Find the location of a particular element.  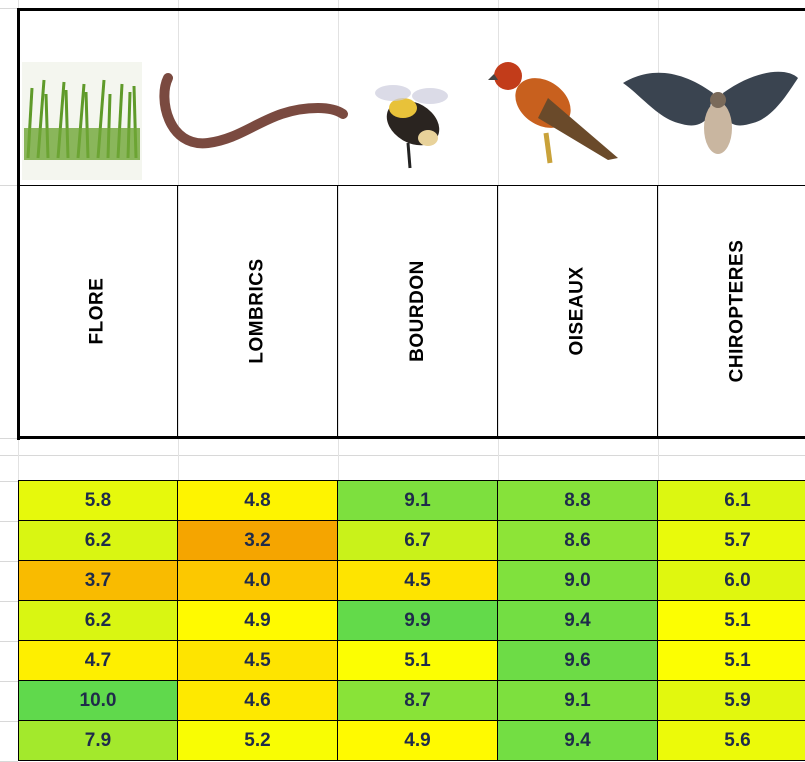

value-cell: 3.2 is located at coordinates (258, 541).